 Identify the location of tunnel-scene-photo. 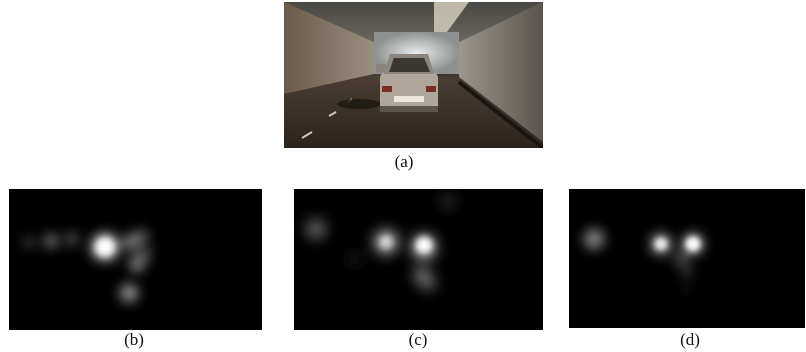
(413, 75).